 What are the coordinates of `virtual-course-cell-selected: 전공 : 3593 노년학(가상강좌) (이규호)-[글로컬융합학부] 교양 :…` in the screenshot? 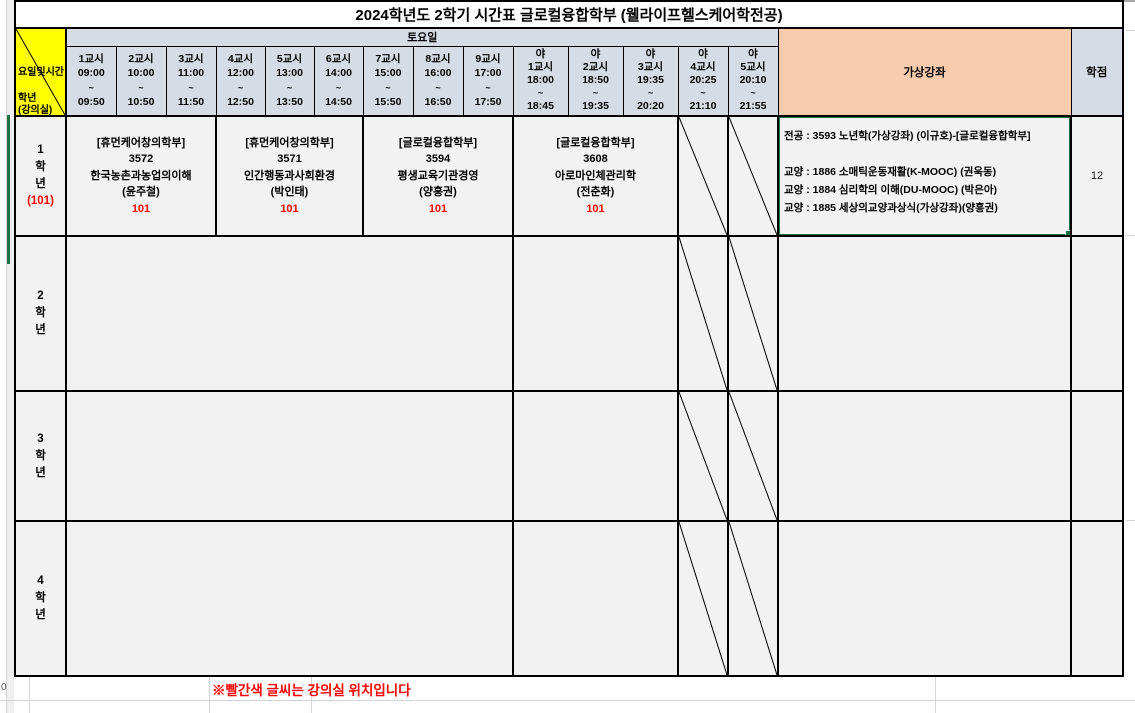 It's located at (924, 176).